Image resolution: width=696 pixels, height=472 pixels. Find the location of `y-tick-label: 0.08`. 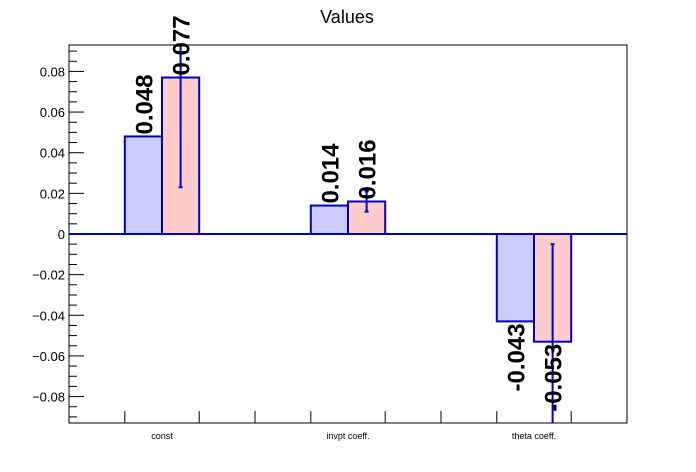

y-tick-label: 0.08 is located at coordinates (52, 71).